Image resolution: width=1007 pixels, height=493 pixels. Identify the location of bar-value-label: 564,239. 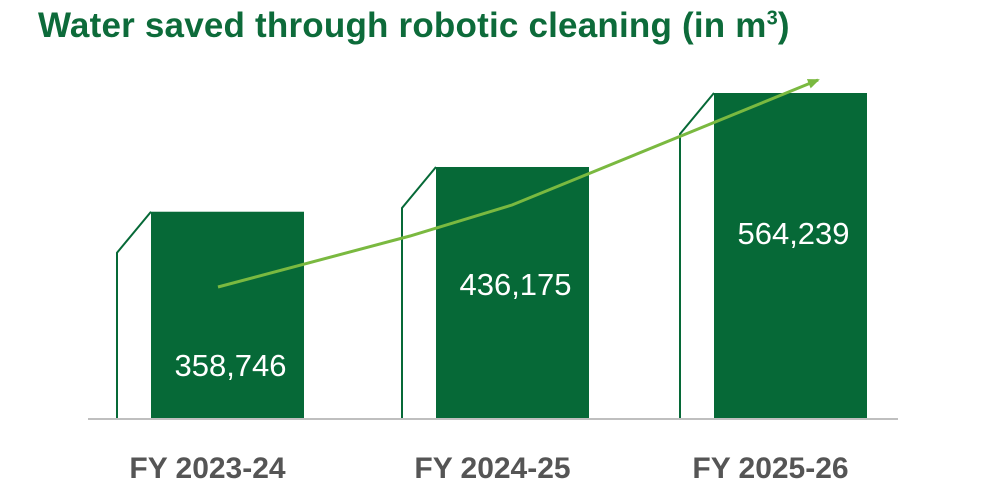
(793, 233).